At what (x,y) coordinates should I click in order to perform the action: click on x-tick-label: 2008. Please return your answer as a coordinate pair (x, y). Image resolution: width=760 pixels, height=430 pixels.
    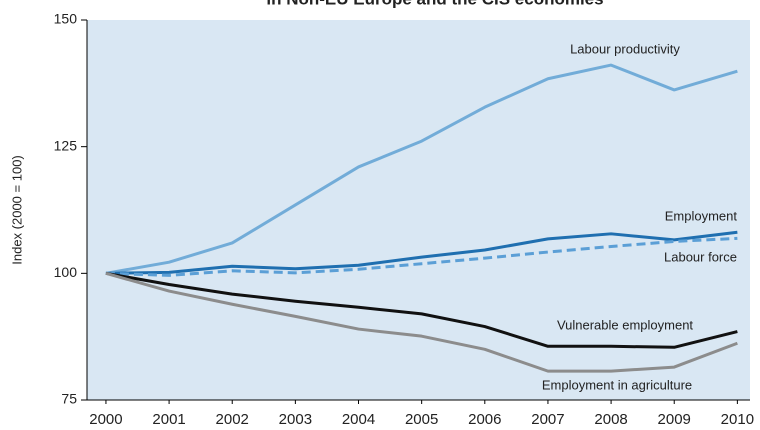
    Looking at the image, I should click on (610, 419).